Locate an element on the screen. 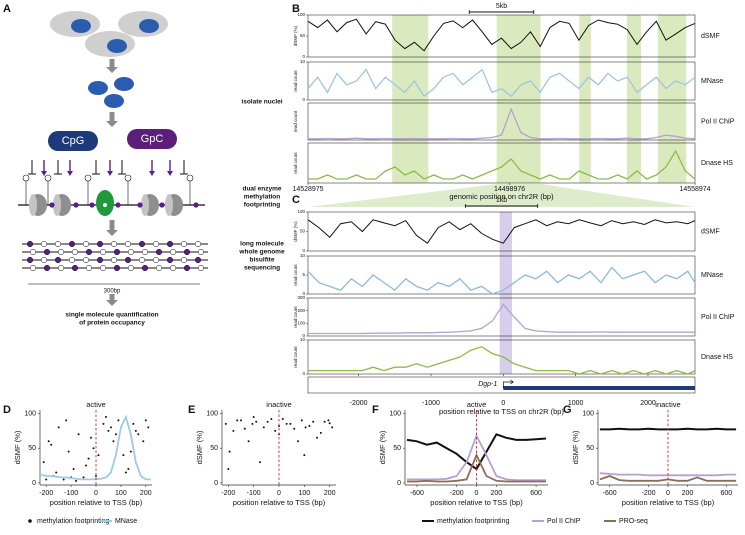  site is located at coordinates (105, 205).